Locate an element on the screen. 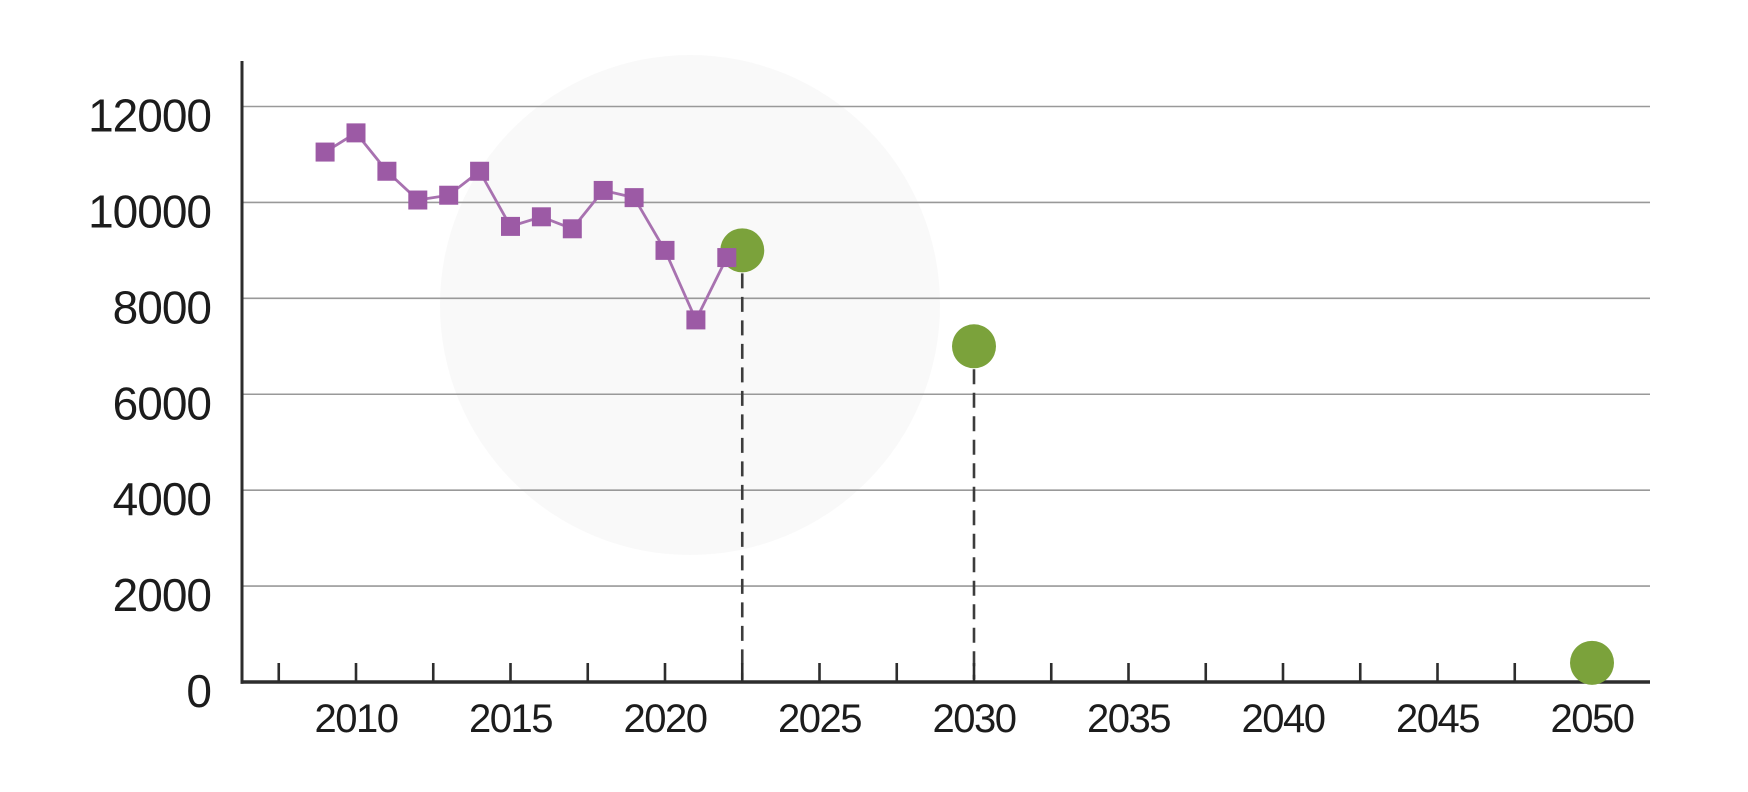 This screenshot has width=1748, height=792. y-tick-label: 4000 is located at coordinates (162, 499).